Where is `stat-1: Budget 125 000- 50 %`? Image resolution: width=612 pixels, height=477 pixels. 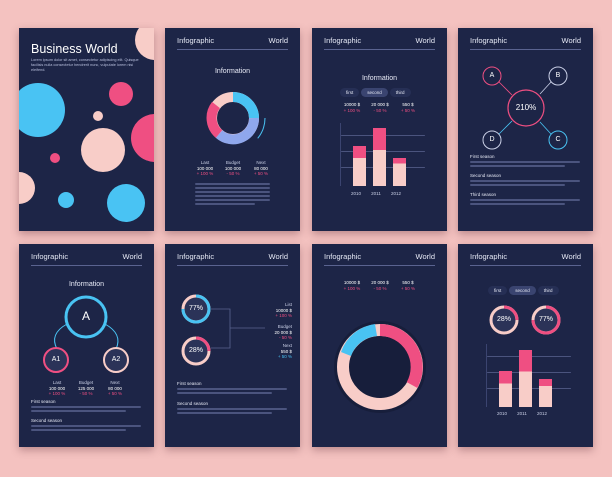
stat-1: Budget 125 000- 50 % is located at coordinates (86, 388).